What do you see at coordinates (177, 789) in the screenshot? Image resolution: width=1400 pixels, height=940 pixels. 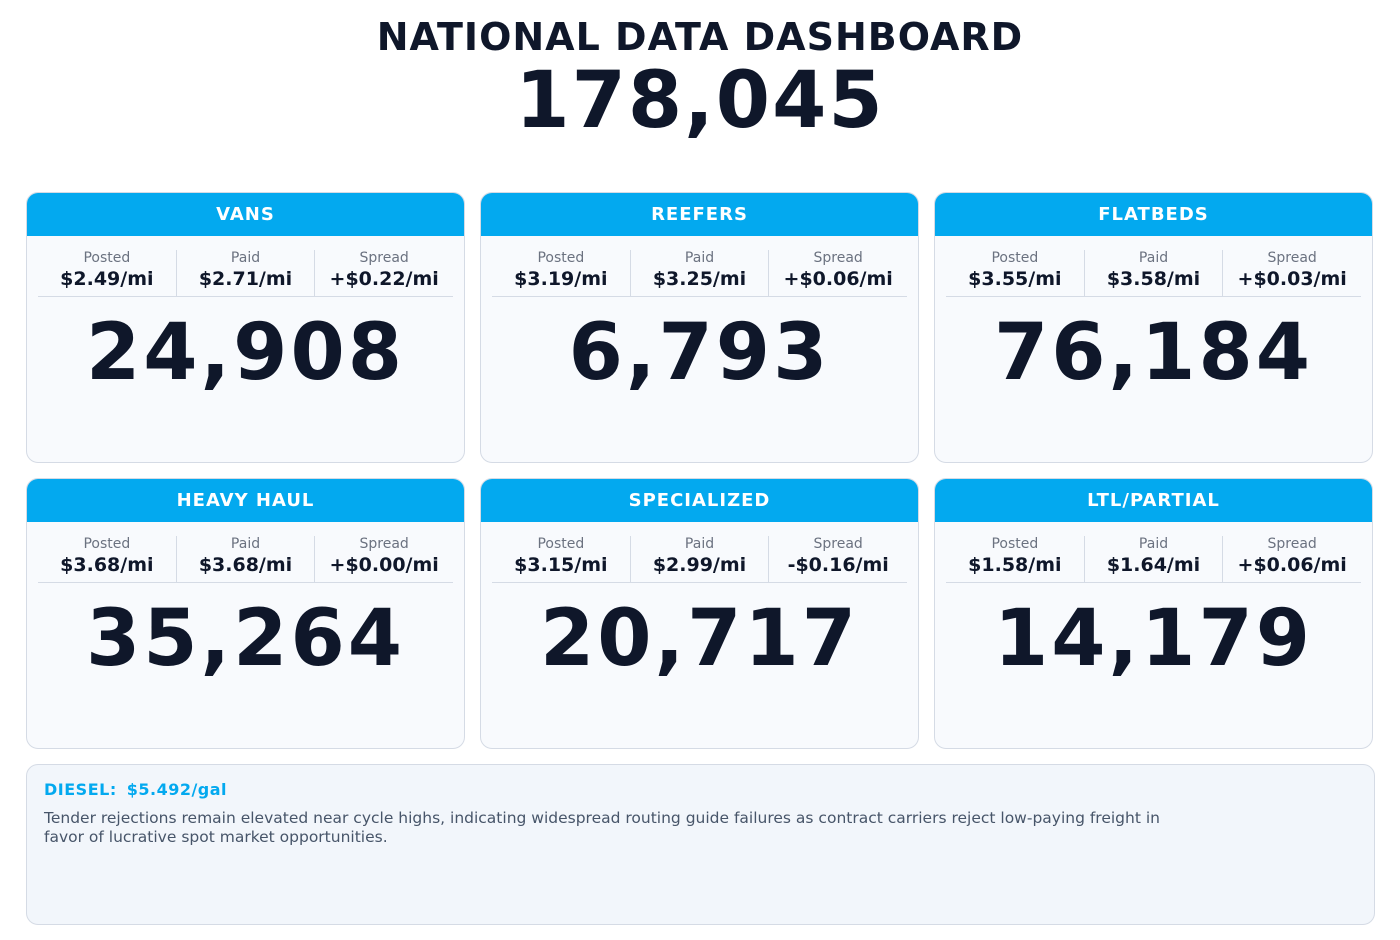 I see `diesel-value: $5.492/gal` at bounding box center [177, 789].